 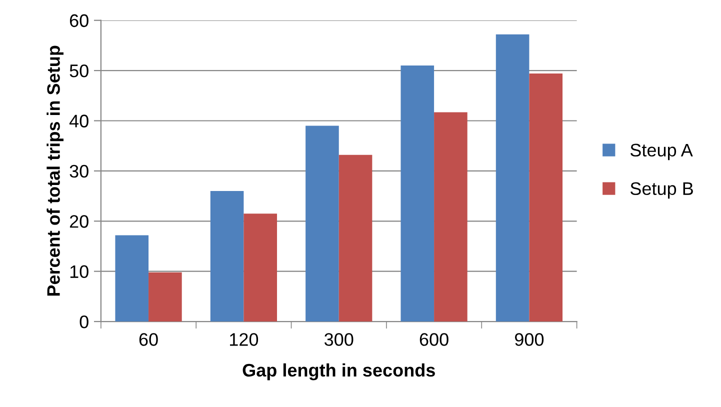 I want to click on x-tick-label: 900, so click(x=529, y=339).